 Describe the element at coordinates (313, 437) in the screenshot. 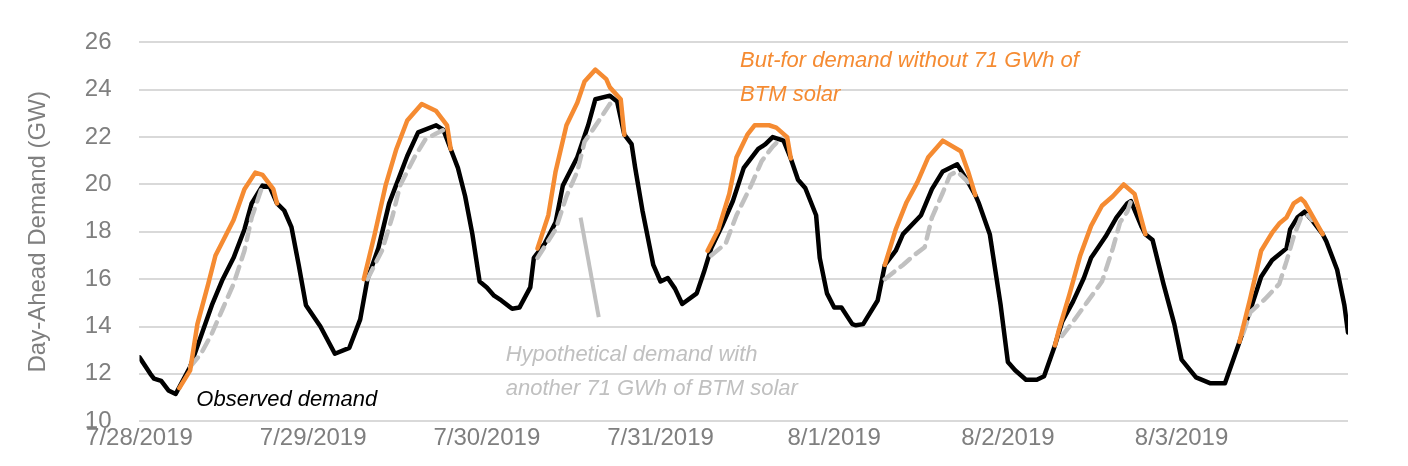

I see `x-tick-label: 7/29/2019` at that location.